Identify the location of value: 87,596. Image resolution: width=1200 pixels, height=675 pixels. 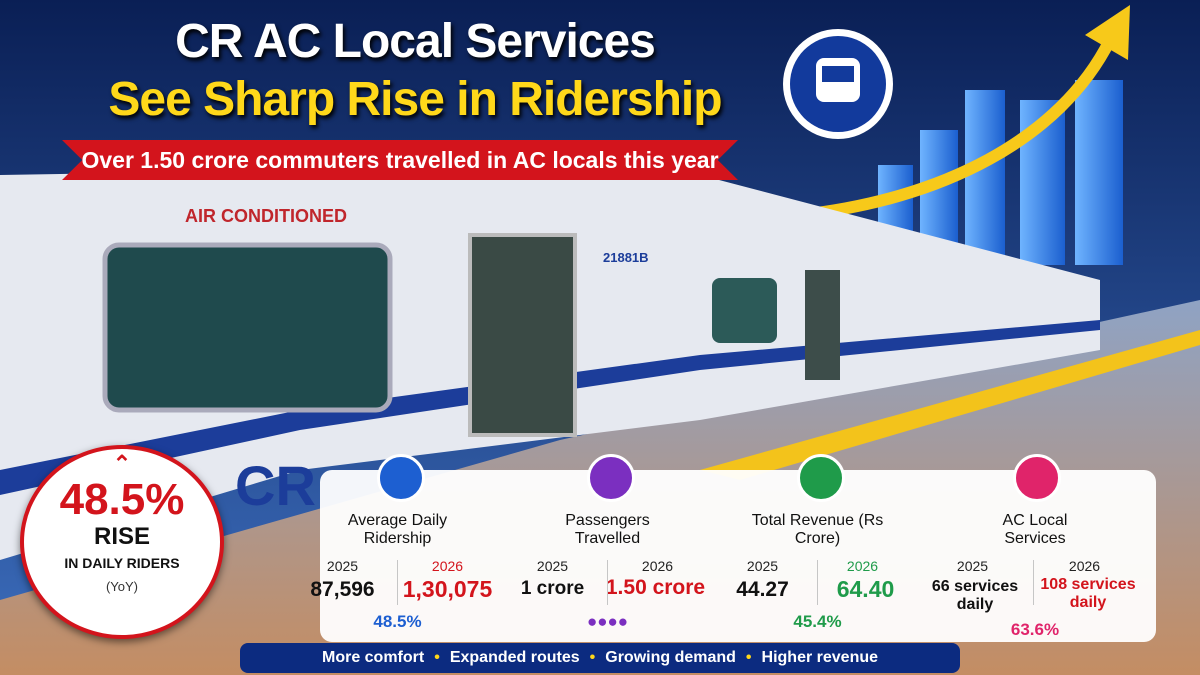
(342, 589).